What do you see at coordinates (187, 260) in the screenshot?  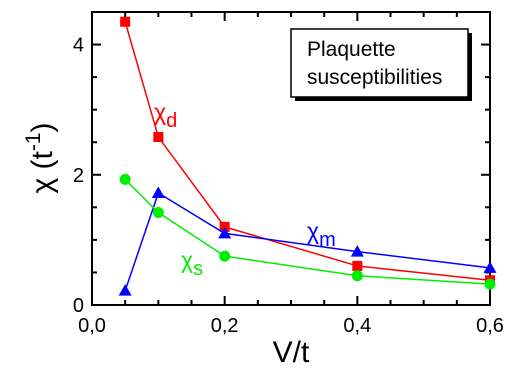 I see `series-label-s-symbol: χ` at bounding box center [187, 260].